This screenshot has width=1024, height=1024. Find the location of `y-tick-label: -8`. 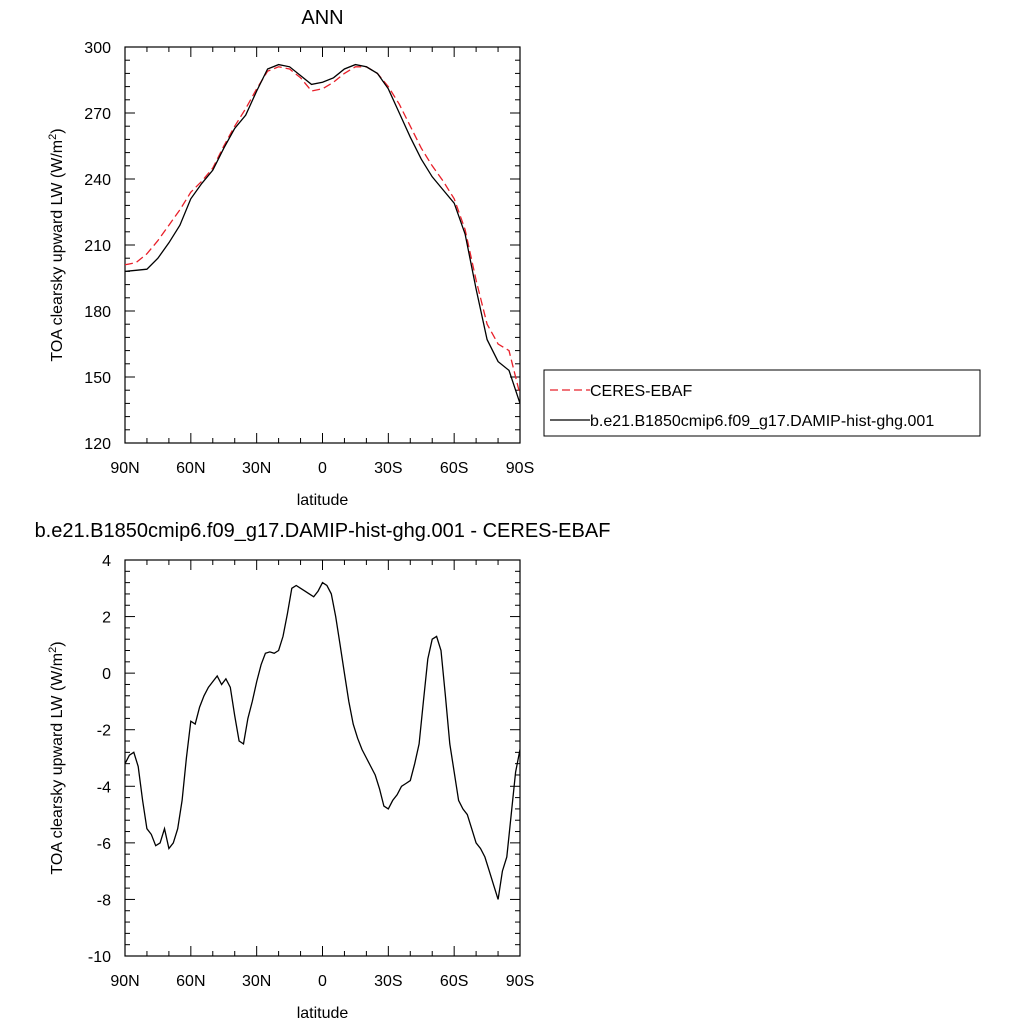

y-tick-label: -8 is located at coordinates (104, 900).